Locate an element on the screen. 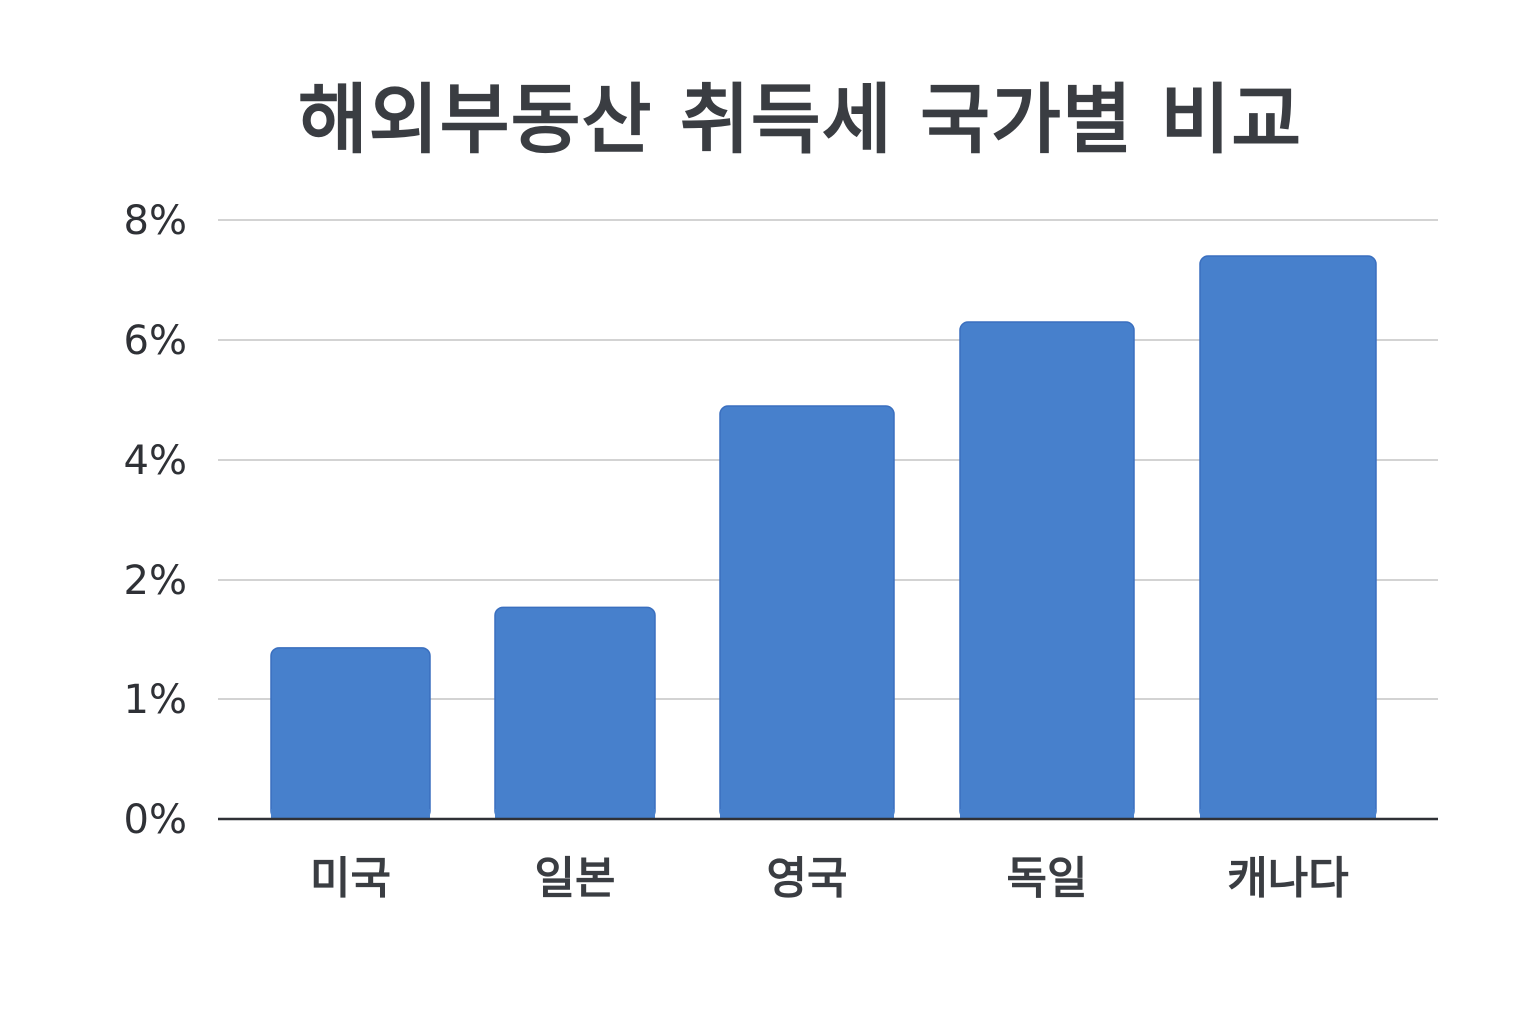  y-tick-label: 1% is located at coordinates (155, 700).